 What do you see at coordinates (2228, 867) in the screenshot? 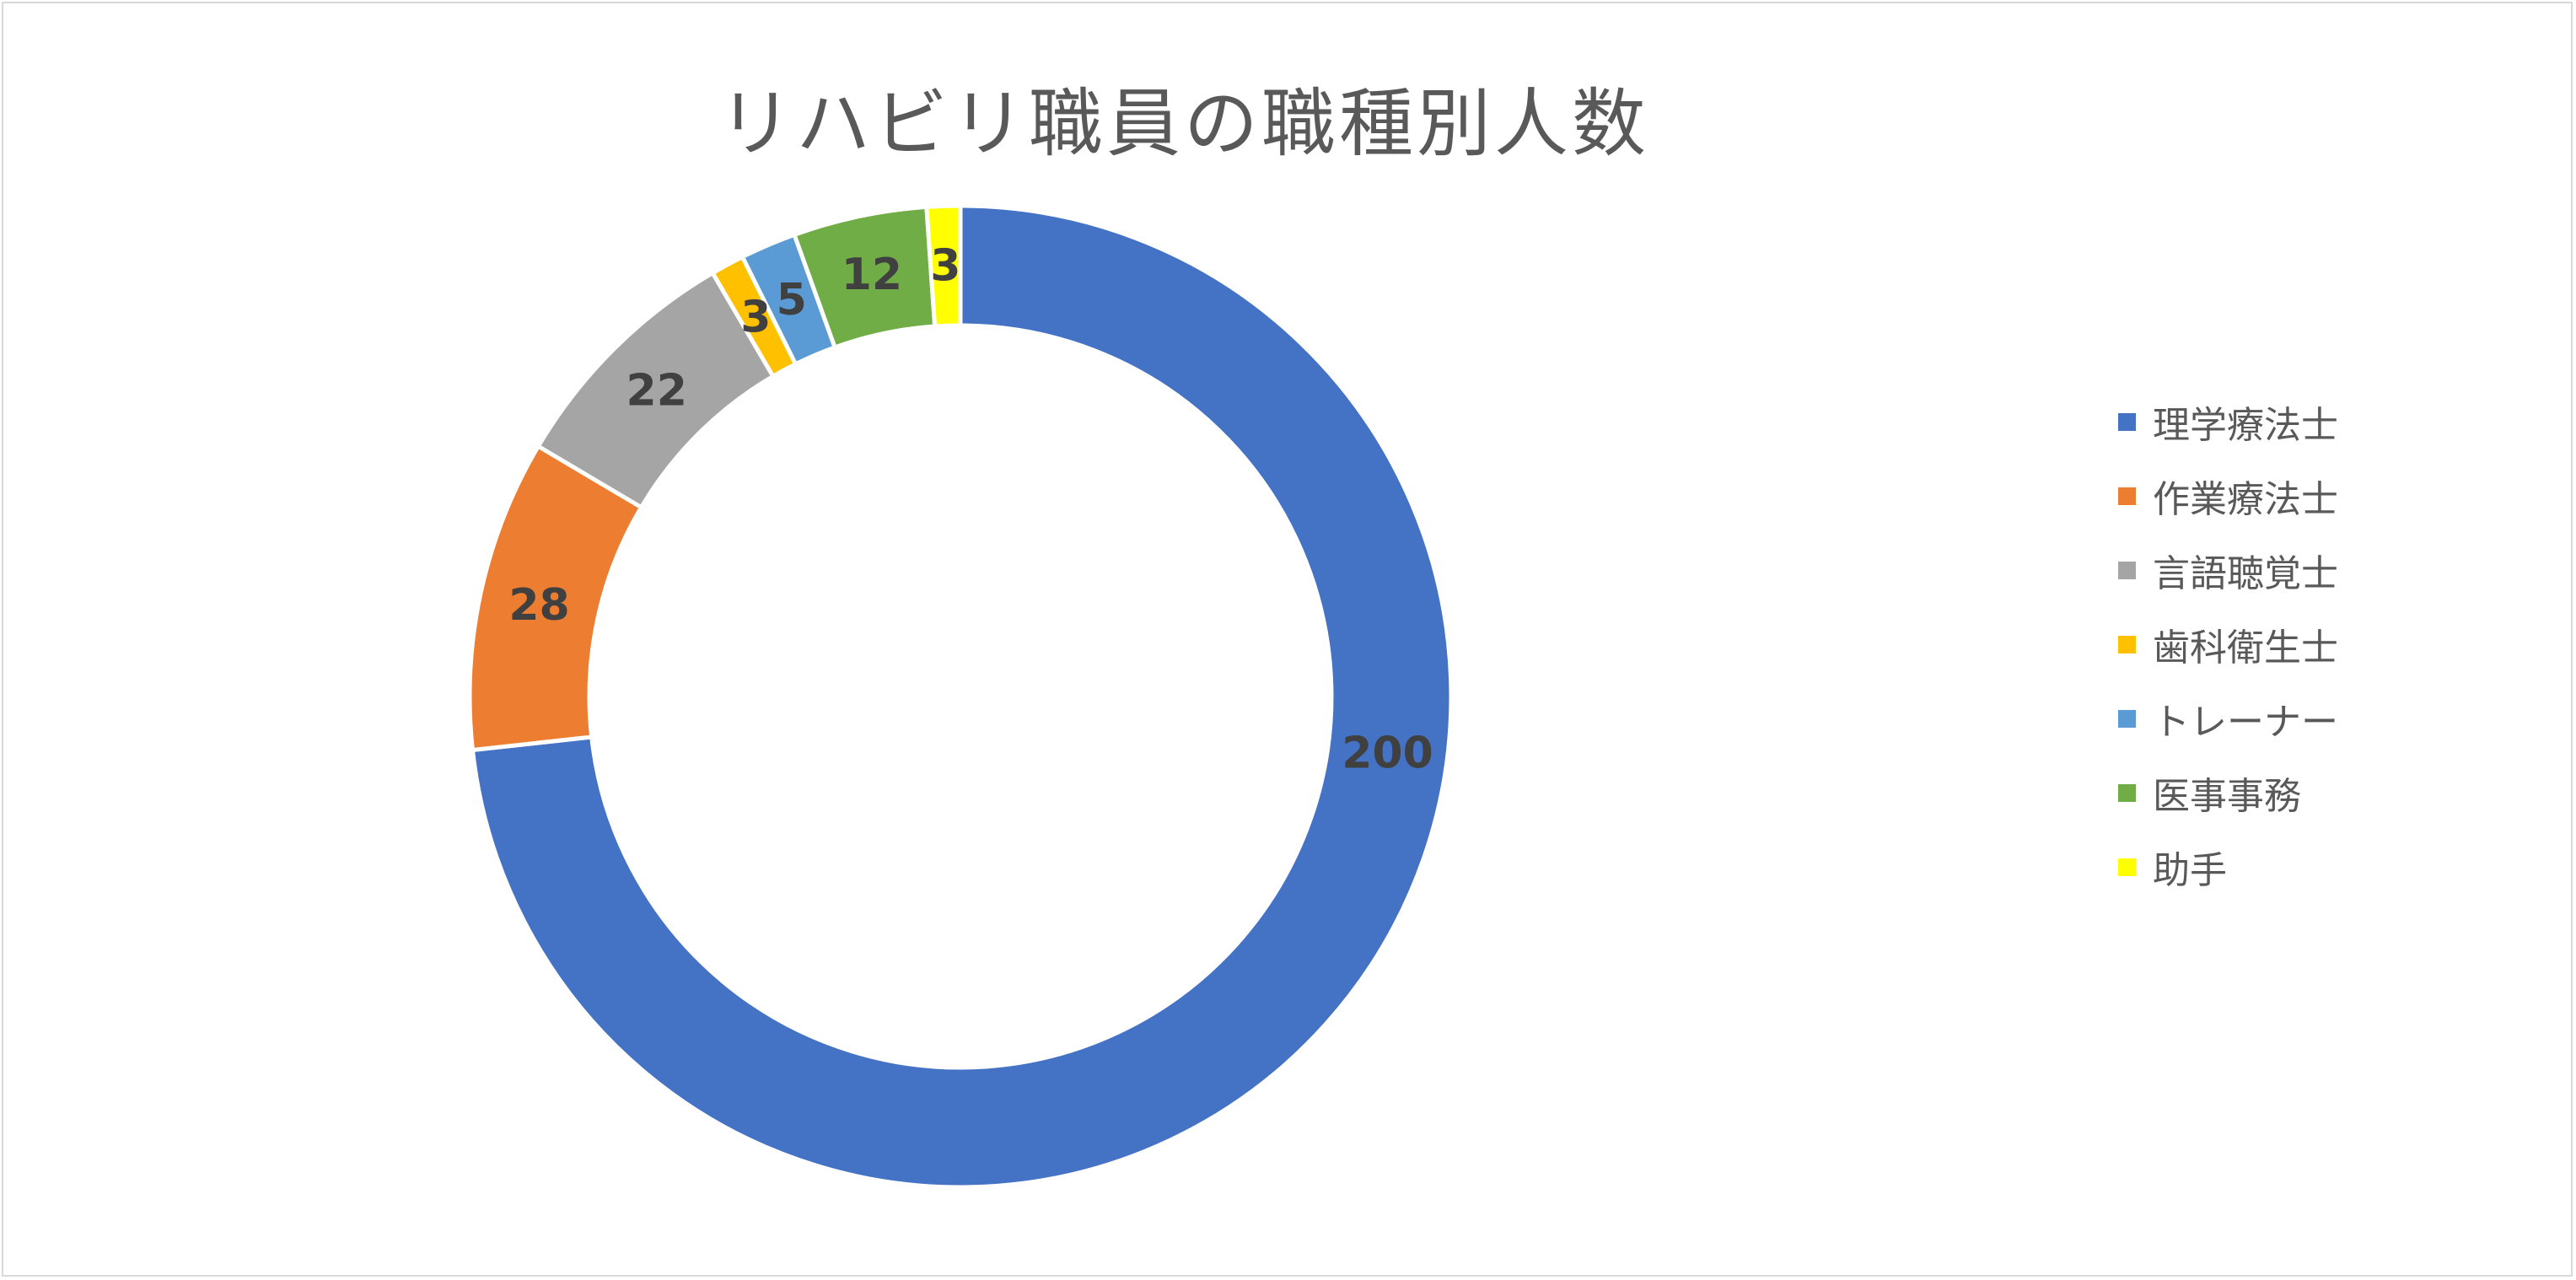
I see `legend-item-7: 助手` at bounding box center [2228, 867].